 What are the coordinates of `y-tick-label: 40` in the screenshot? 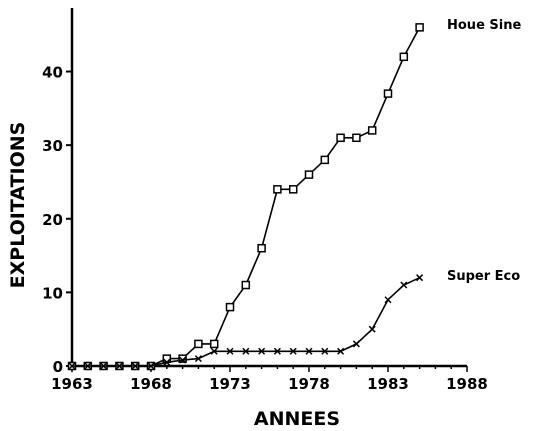 It's located at (52, 73).